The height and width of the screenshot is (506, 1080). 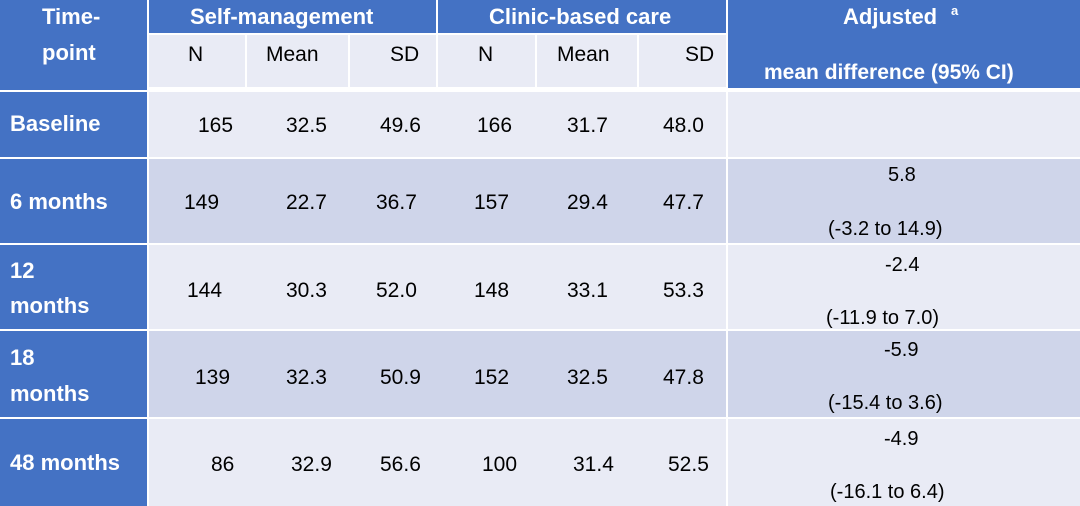 What do you see at coordinates (700, 54) in the screenshot?
I see `subheader-cb-sd: SD` at bounding box center [700, 54].